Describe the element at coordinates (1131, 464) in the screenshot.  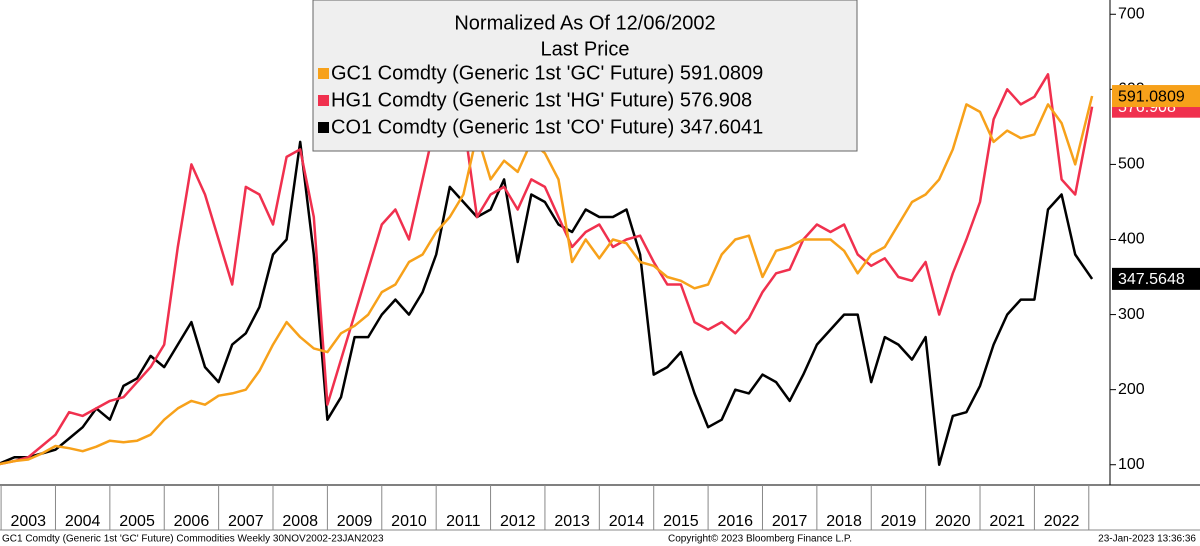
I see `y-tick-label: 100` at that location.